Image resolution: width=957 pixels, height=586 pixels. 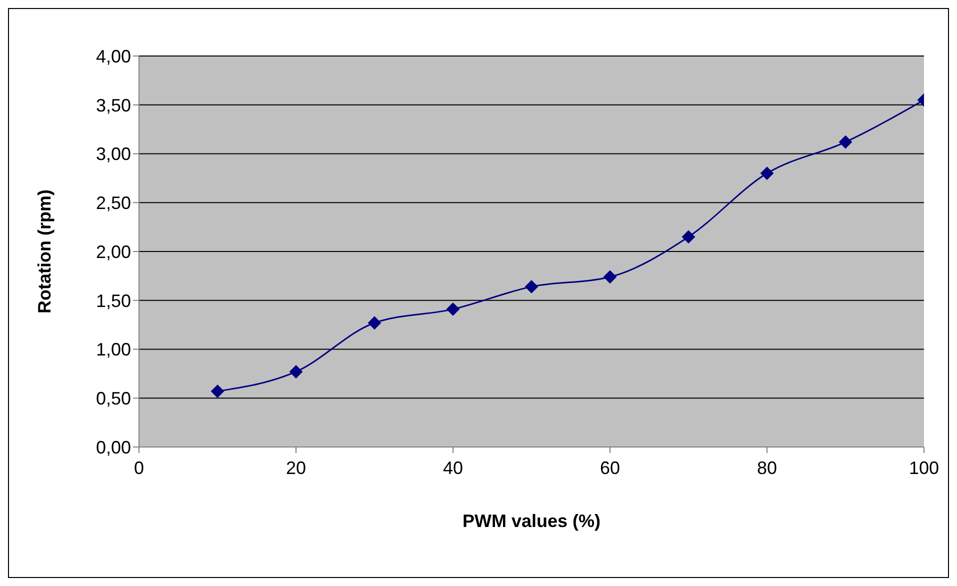 What do you see at coordinates (113, 350) in the screenshot?
I see `y-tick-label: 1,00` at bounding box center [113, 350].